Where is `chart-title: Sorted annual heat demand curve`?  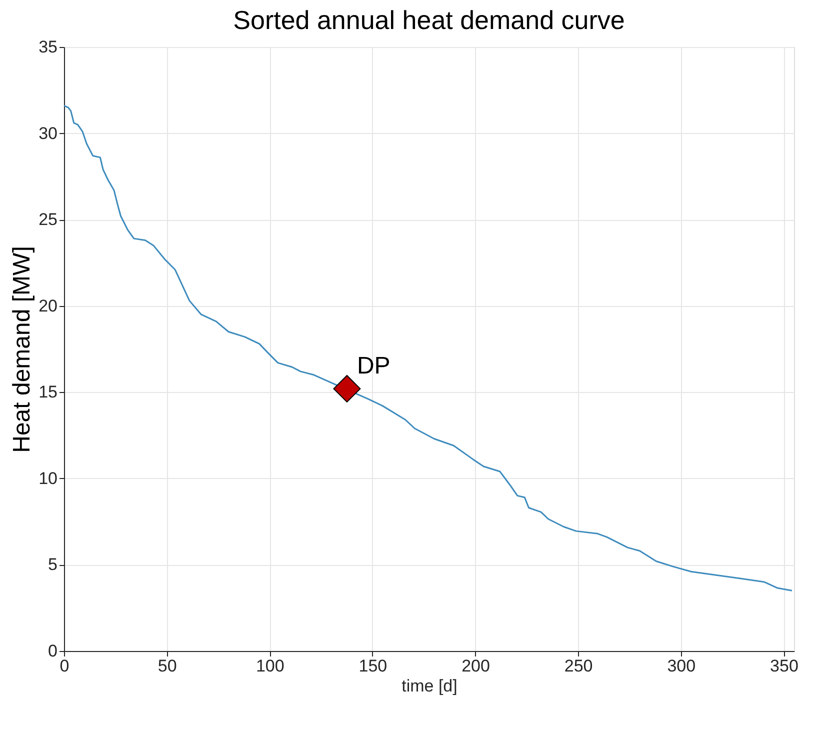
chart-title: Sorted annual heat demand curve is located at coordinates (429, 20).